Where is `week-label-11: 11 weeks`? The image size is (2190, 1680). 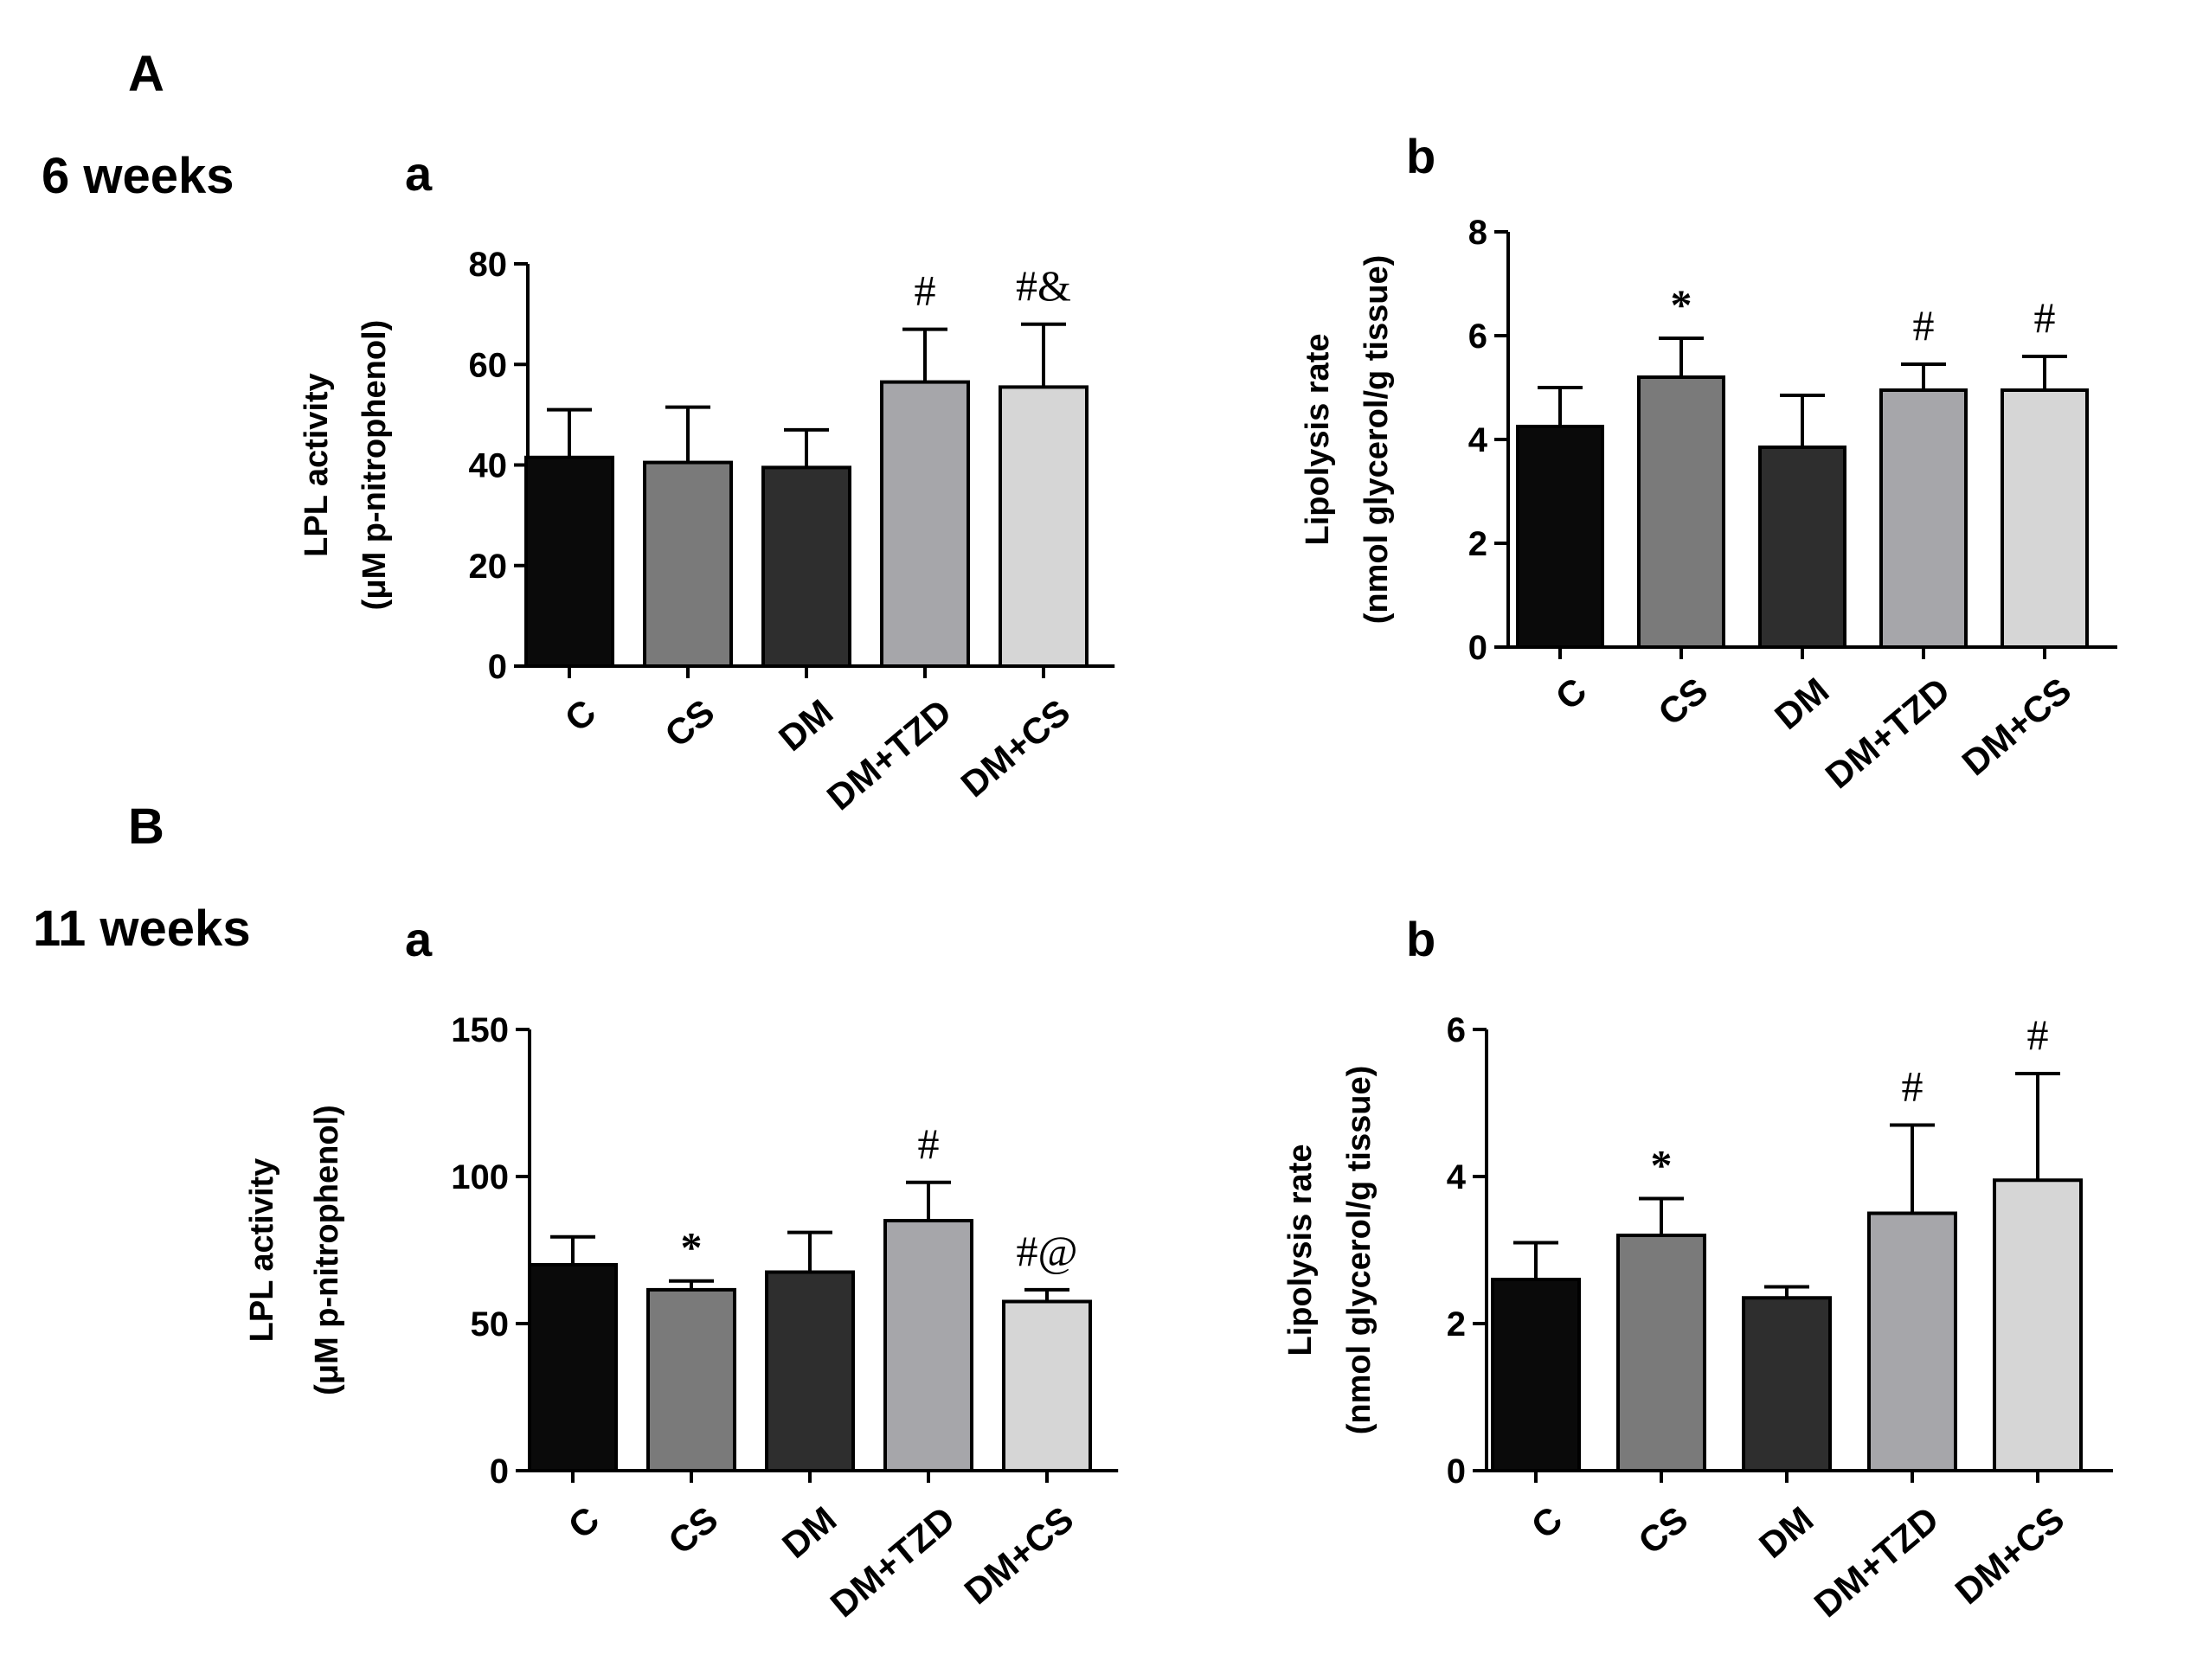 week-label-11: 11 weeks is located at coordinates (142, 929).